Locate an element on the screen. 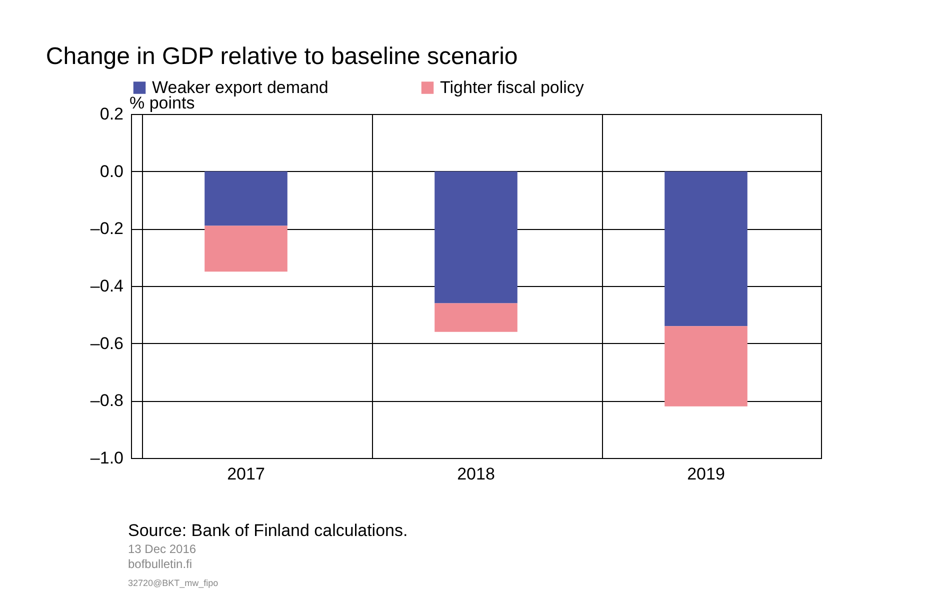  y-tick-label: 0.0 is located at coordinates (112, 171).